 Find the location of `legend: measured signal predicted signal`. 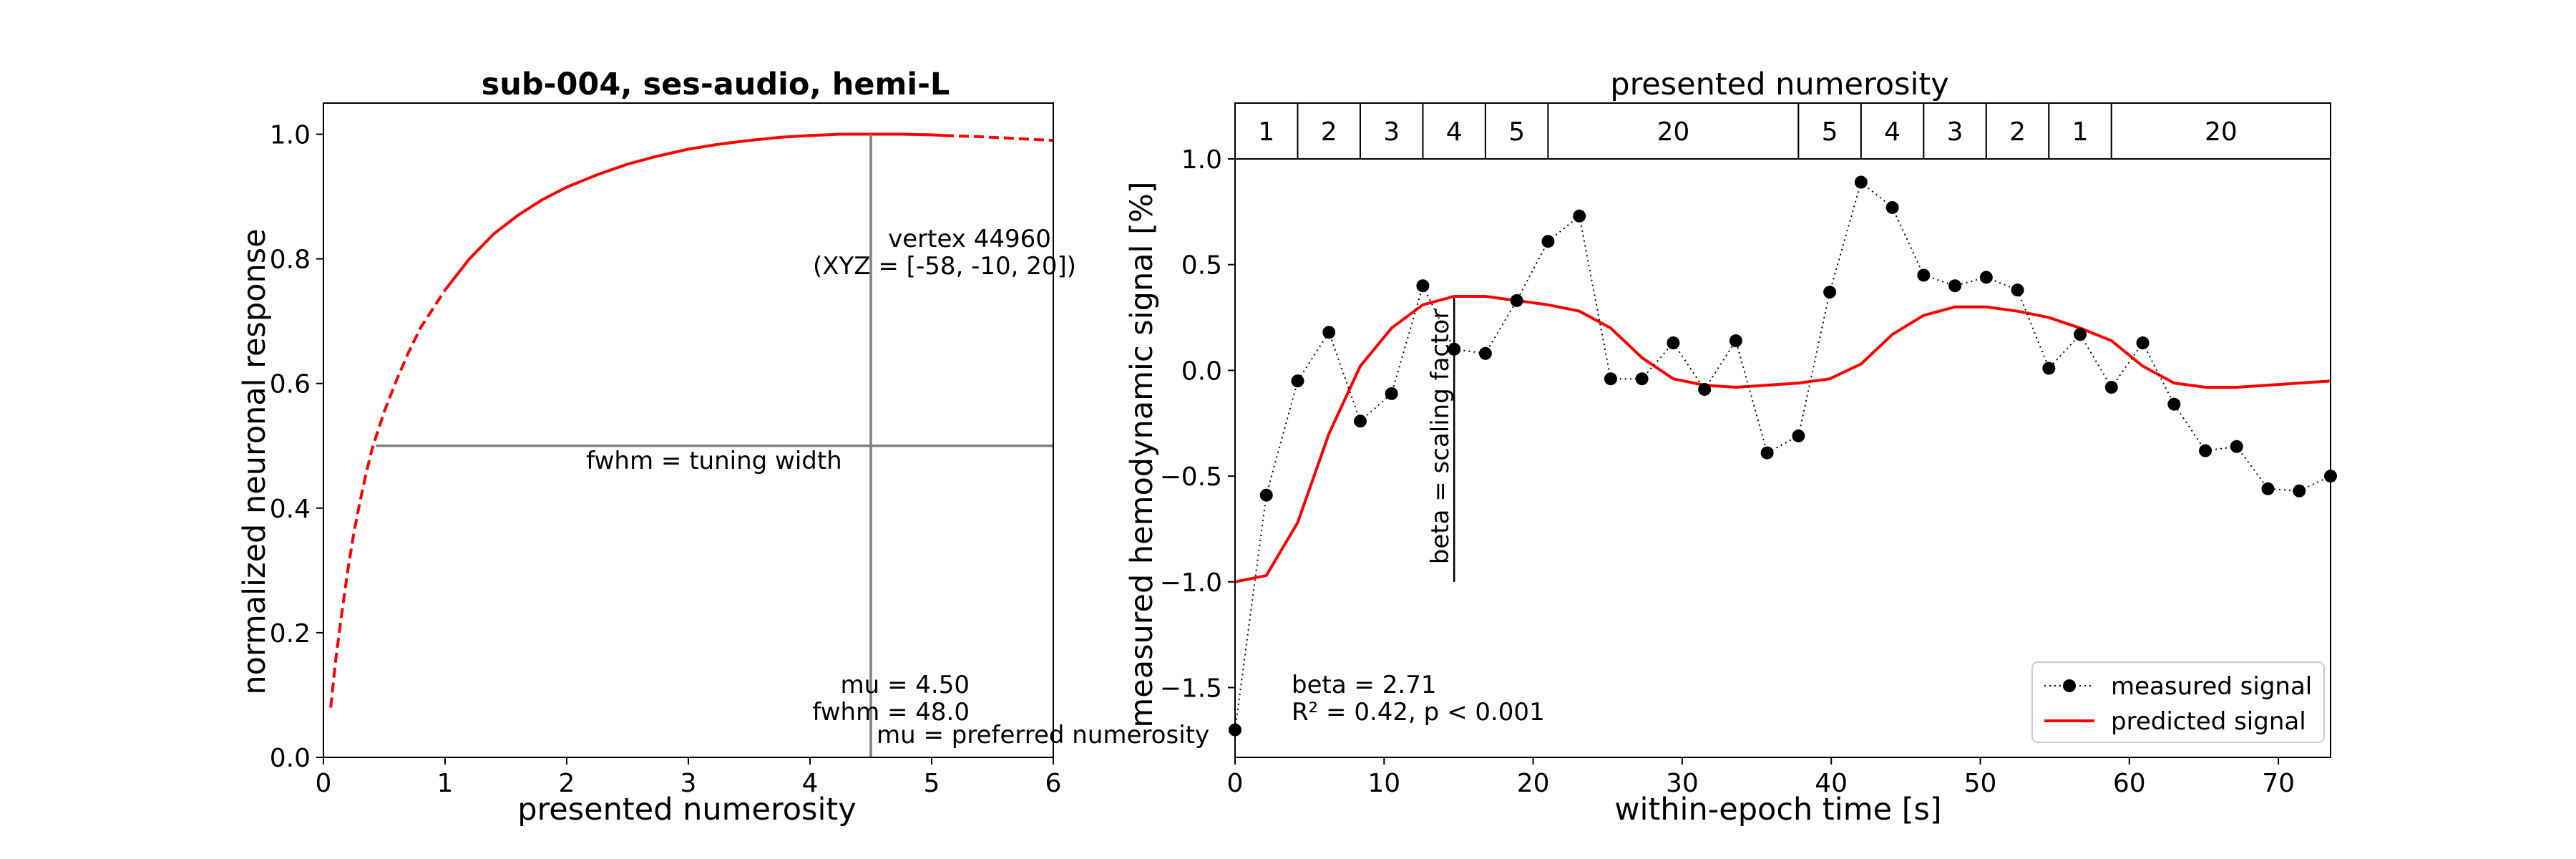

legend: measured signal predicted signal is located at coordinates (2178, 702).